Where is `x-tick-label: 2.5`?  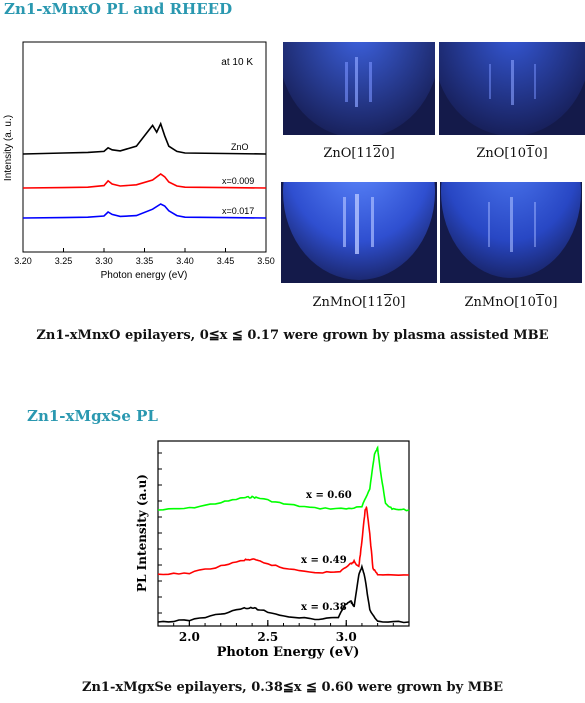 x-tick-label: 2.5 is located at coordinates (267, 637).